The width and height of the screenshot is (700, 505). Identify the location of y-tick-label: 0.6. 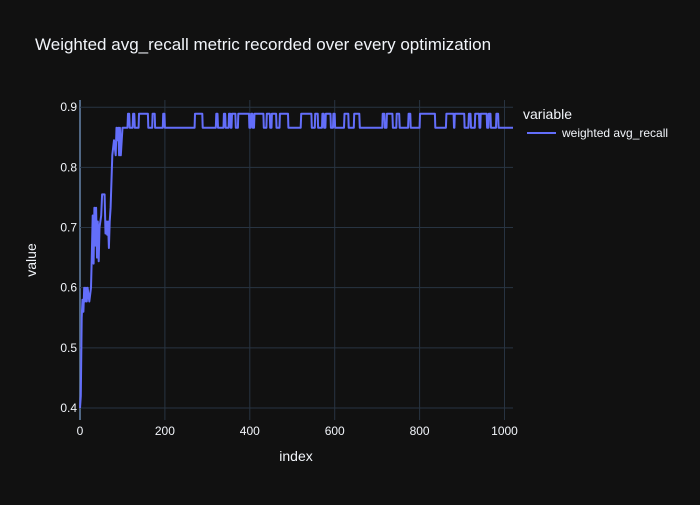
(68, 288).